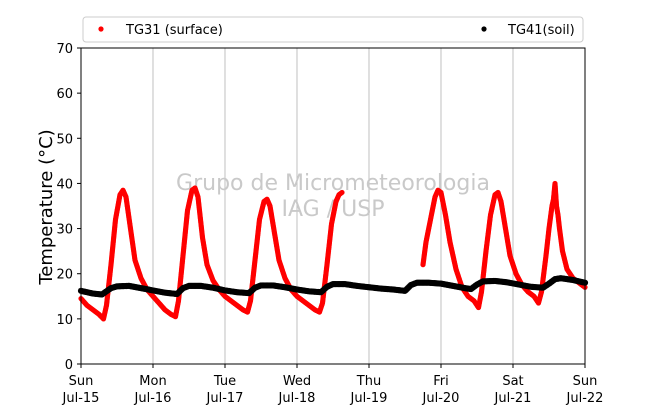 This screenshot has width=650, height=409. Describe the element at coordinates (333, 286) in the screenshot. I see `series-tg41` at that location.